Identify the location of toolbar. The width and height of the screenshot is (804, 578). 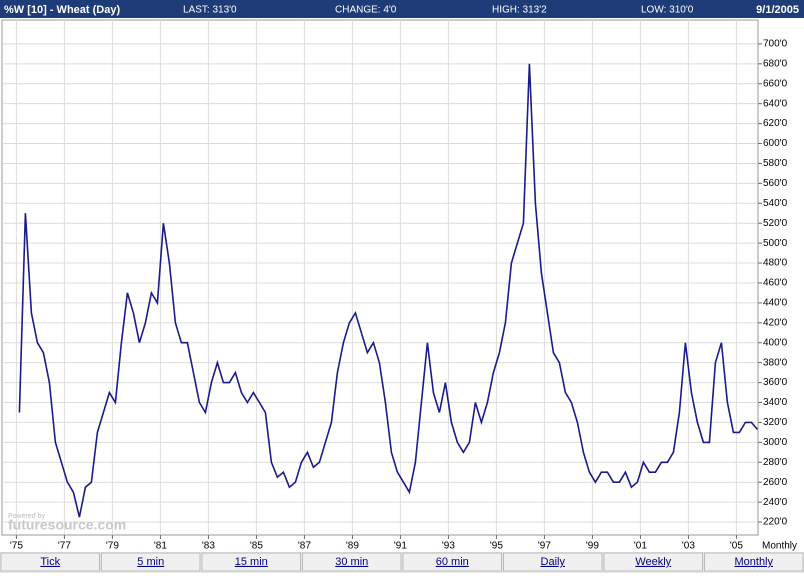
(402, 562).